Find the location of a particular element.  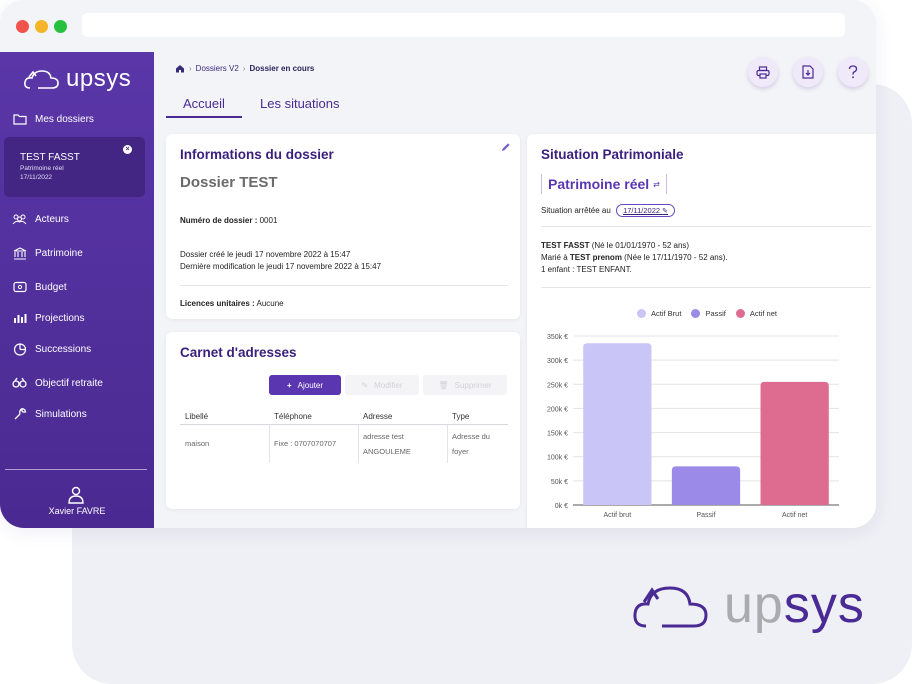

people-icon is located at coordinates (19, 219).